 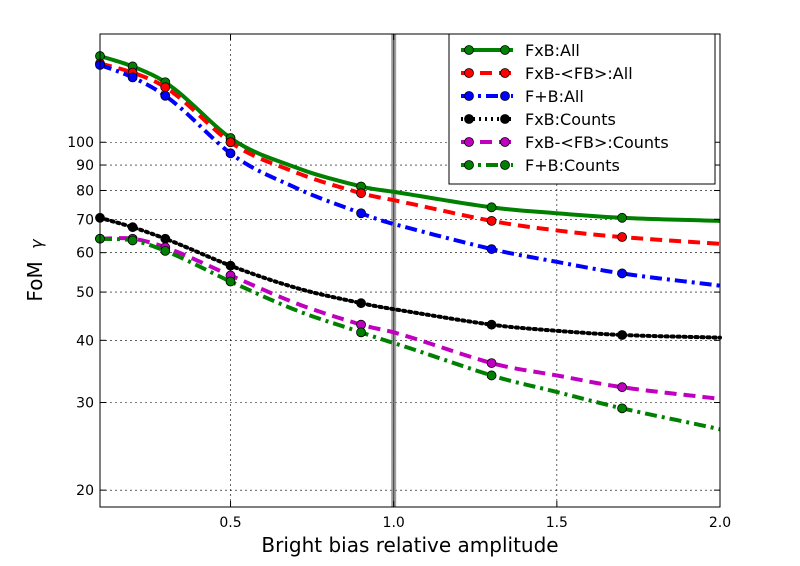 What do you see at coordinates (554, 96) in the screenshot?
I see `legend-label: F+B:All` at bounding box center [554, 96].